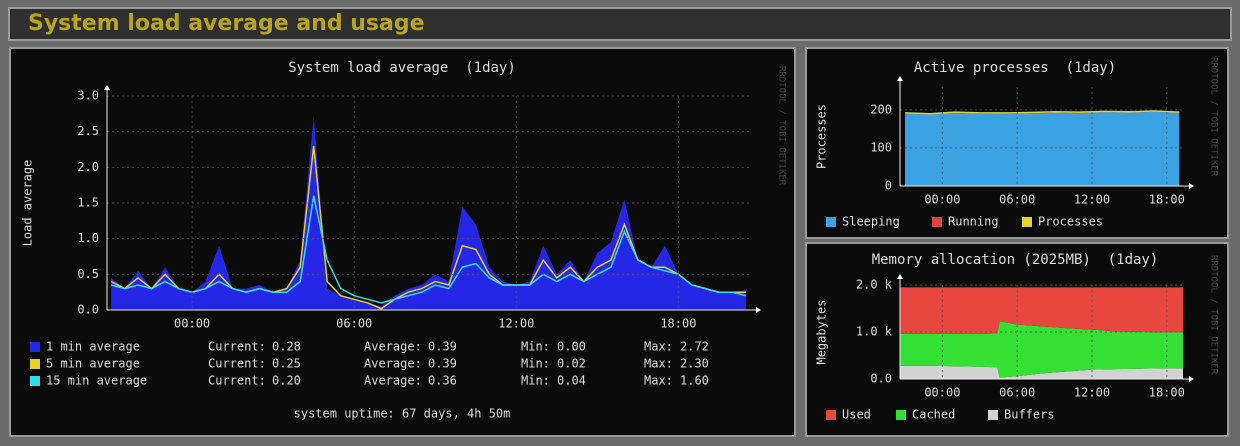 The image size is (1240, 446). I want to click on legend-label: 1 min average, so click(93, 347).